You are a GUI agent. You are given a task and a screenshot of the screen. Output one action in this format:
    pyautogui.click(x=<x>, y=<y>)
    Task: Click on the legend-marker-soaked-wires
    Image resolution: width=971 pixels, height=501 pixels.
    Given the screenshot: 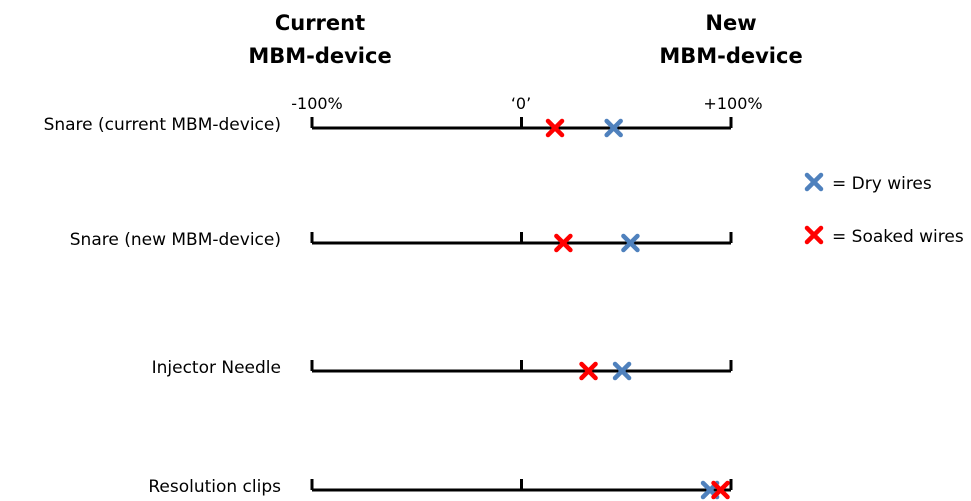 What is the action you would take?
    pyautogui.click(x=814, y=235)
    